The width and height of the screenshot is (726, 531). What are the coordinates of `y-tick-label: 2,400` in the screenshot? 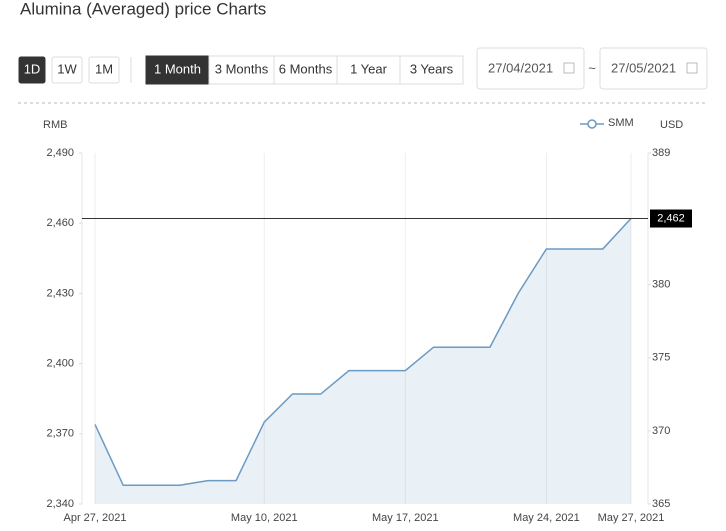 It's located at (60, 364).